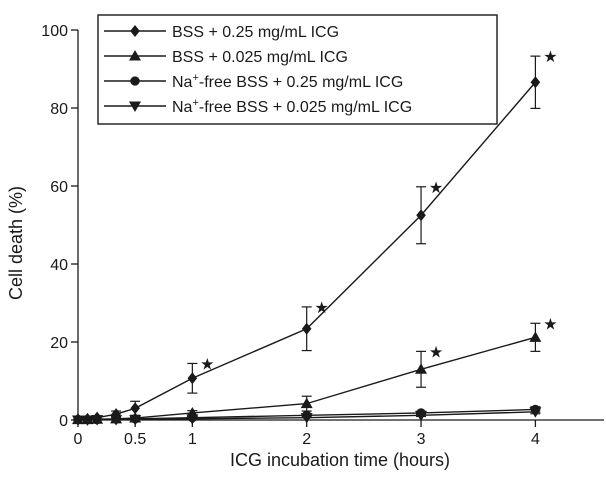 This screenshot has width=606, height=479. What do you see at coordinates (287, 81) in the screenshot?
I see `legend-label: Na+-free BSS + 0.25 mg/mL ICG` at bounding box center [287, 81].